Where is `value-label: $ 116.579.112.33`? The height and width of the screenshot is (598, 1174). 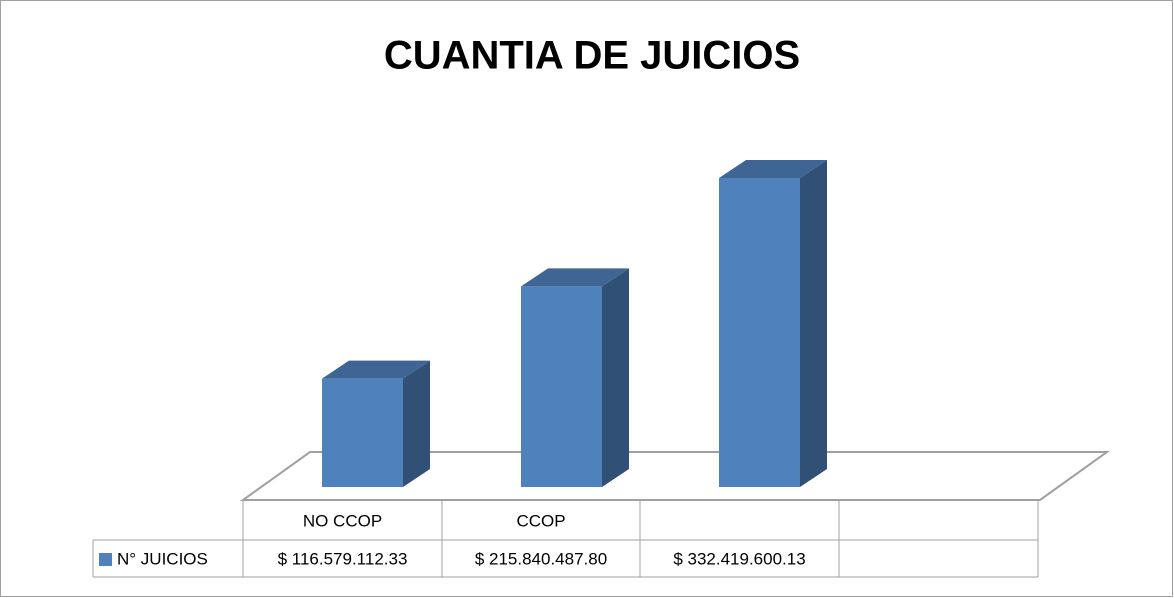
value-label: $ 116.579.112.33 is located at coordinates (343, 558).